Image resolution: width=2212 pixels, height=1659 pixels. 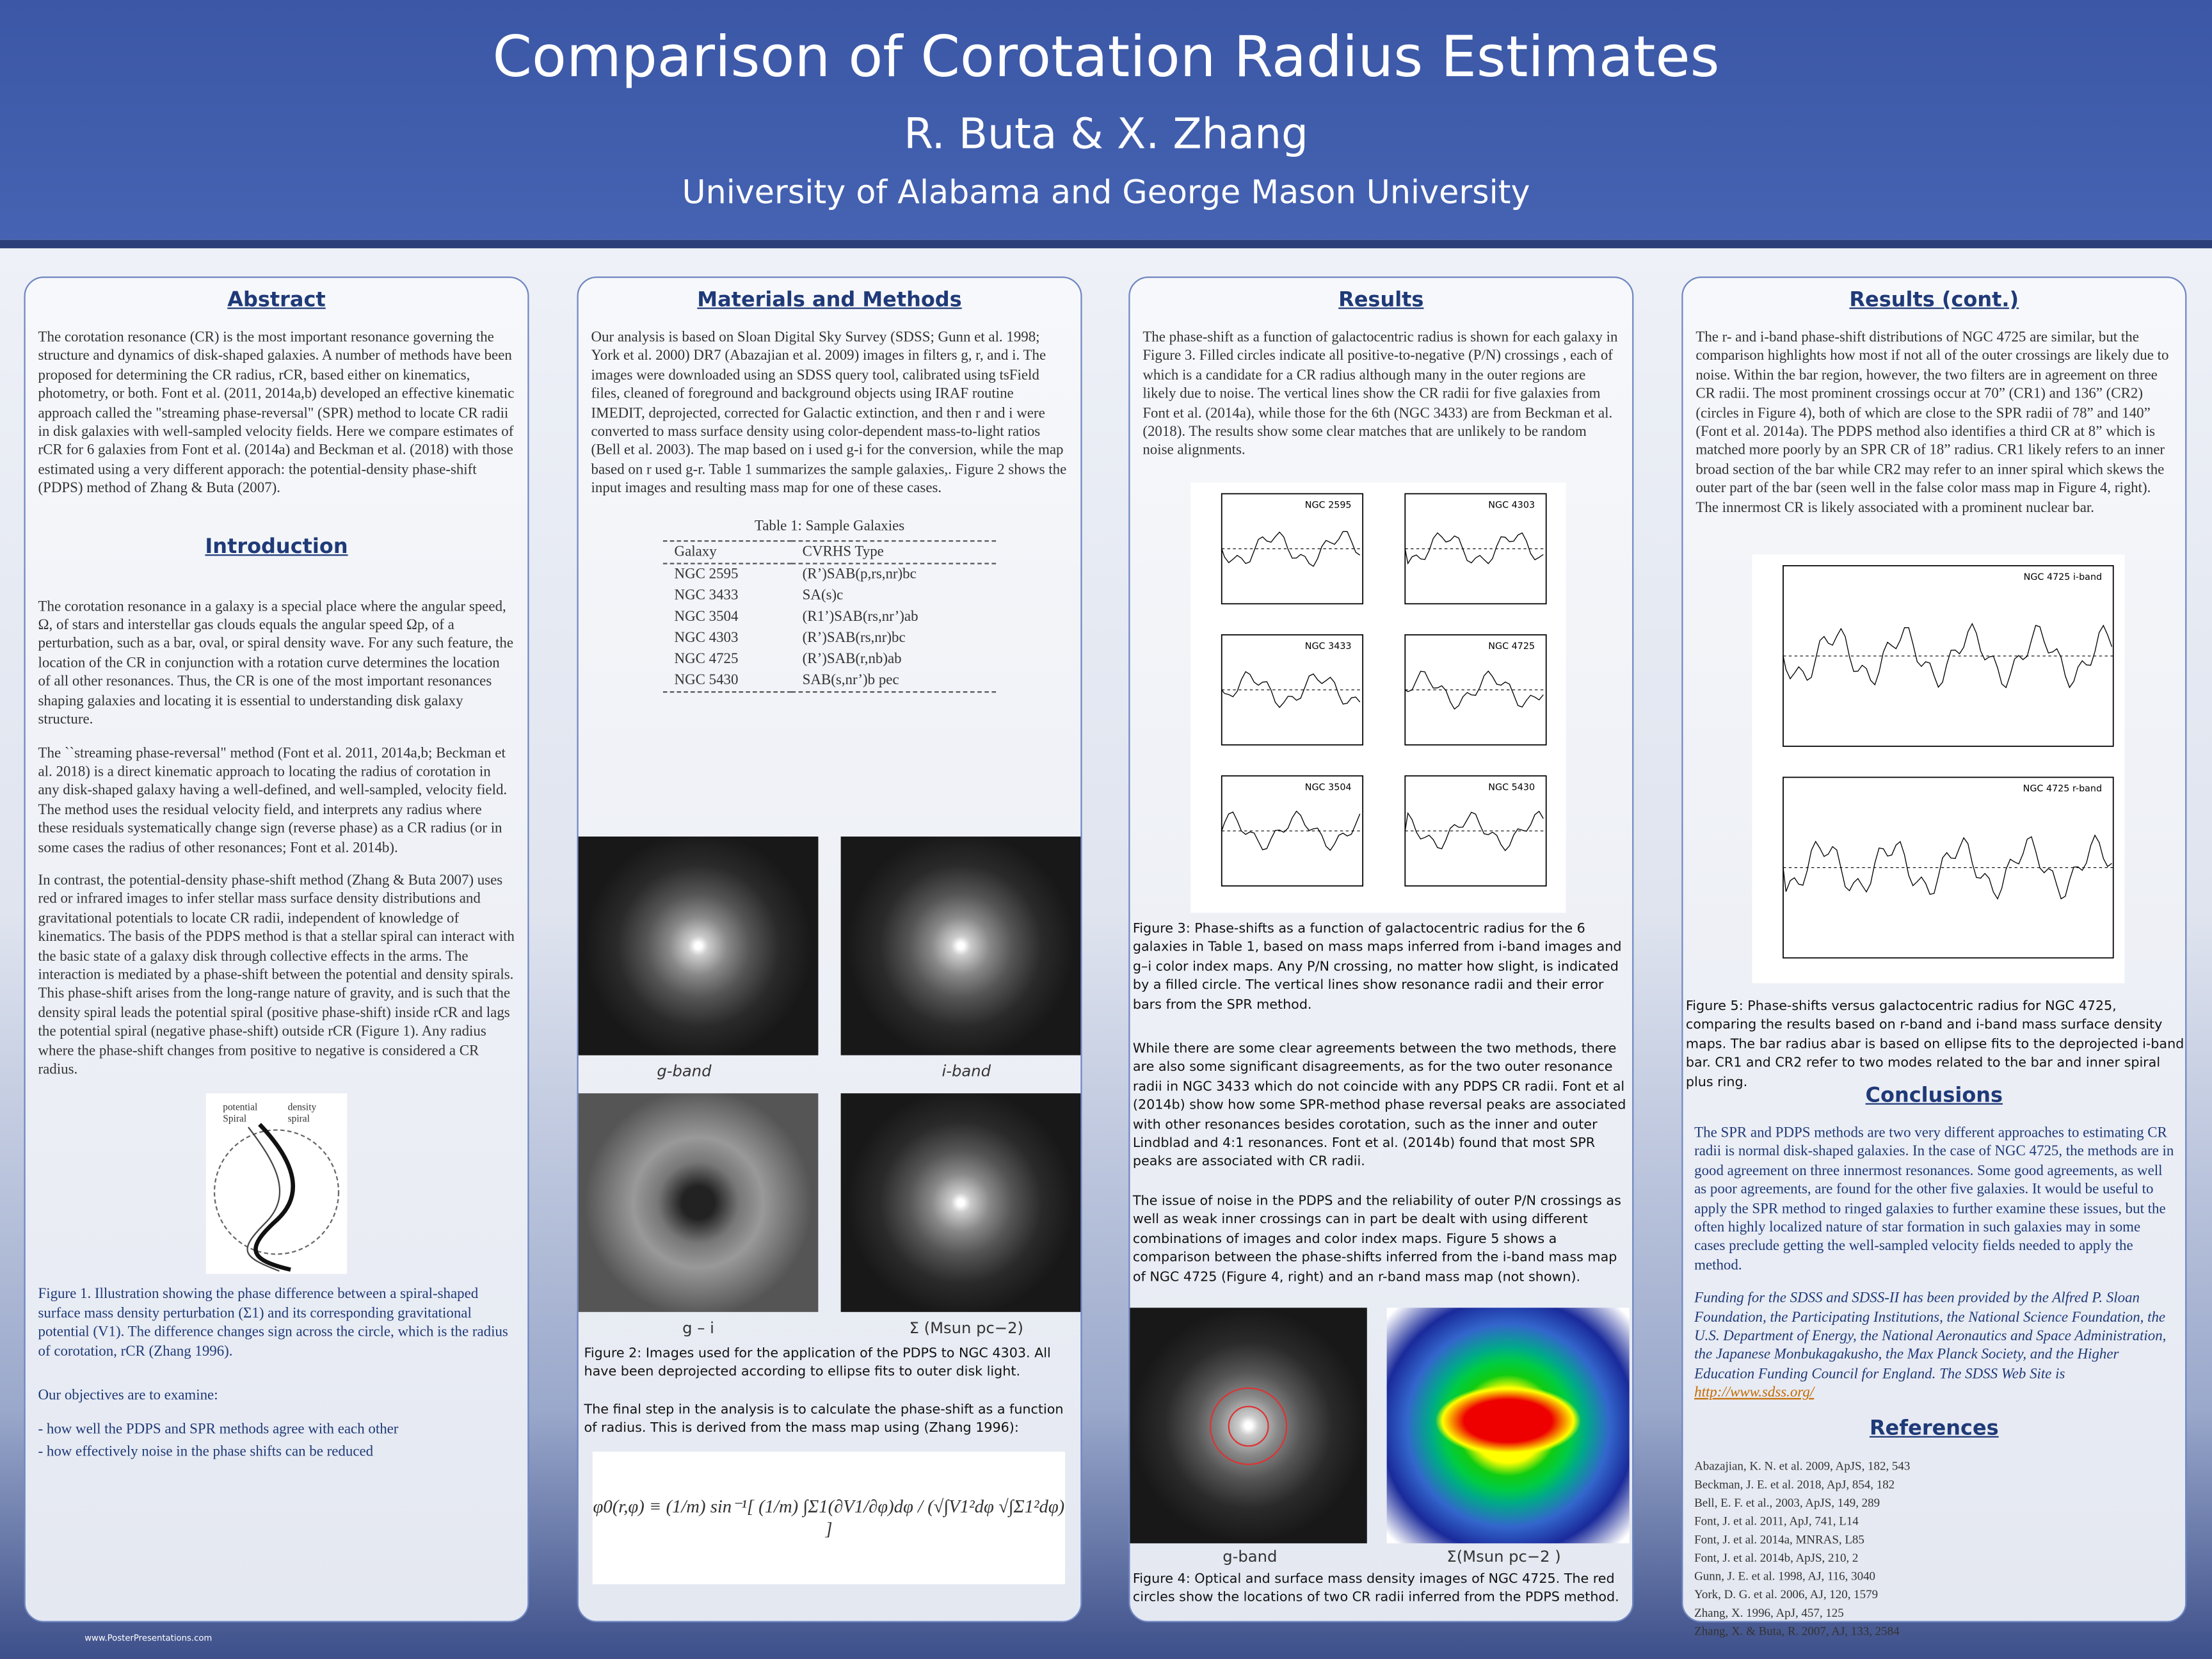 I want to click on heading: Results, so click(x=1381, y=300).